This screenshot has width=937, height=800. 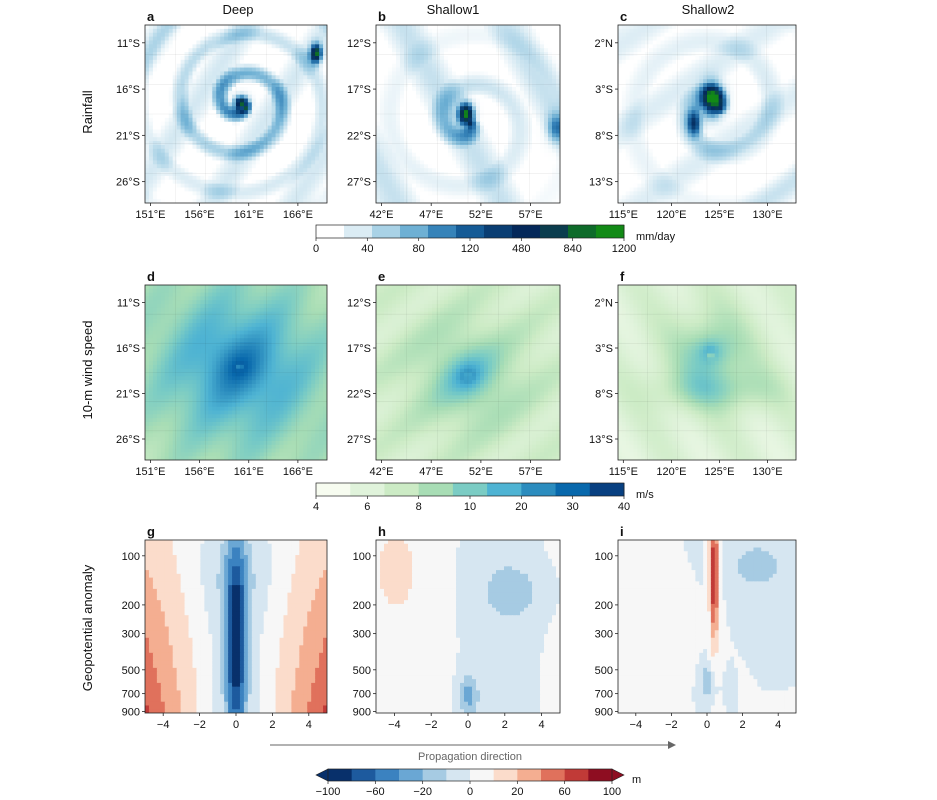 What do you see at coordinates (131, 557) in the screenshot?
I see `ytick-g: 100` at bounding box center [131, 557].